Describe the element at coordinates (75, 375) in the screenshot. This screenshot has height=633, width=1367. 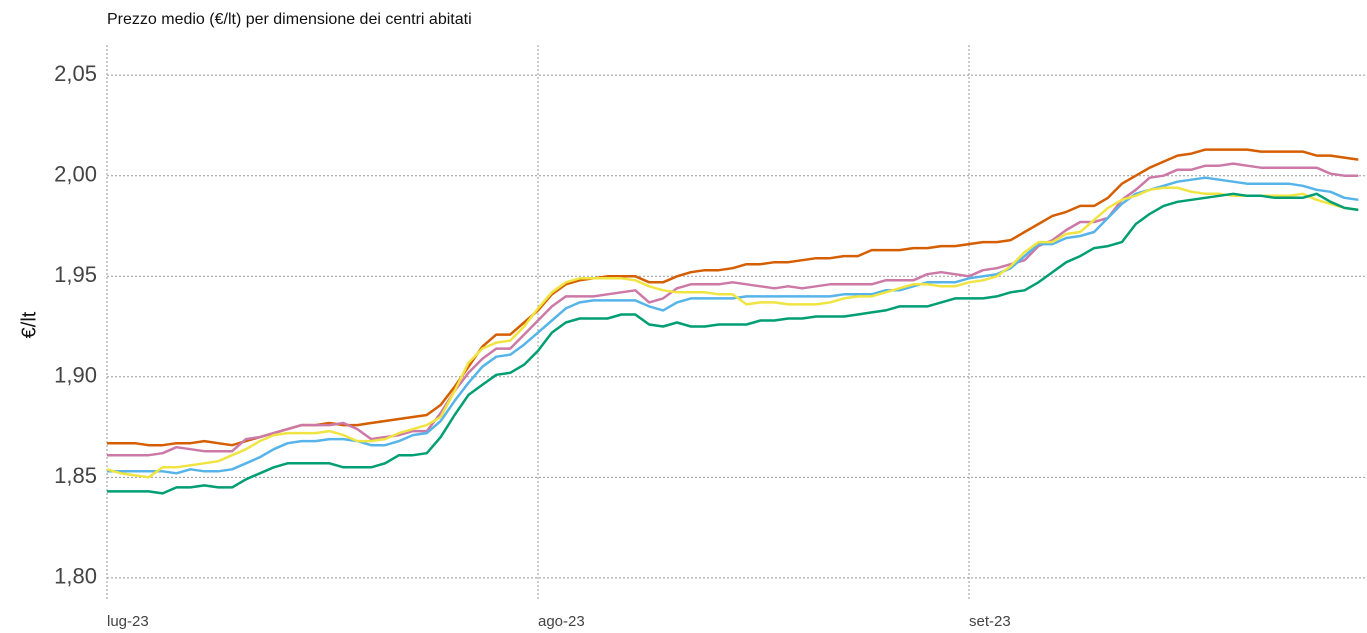
I see `y-tick-label: 1,90` at that location.